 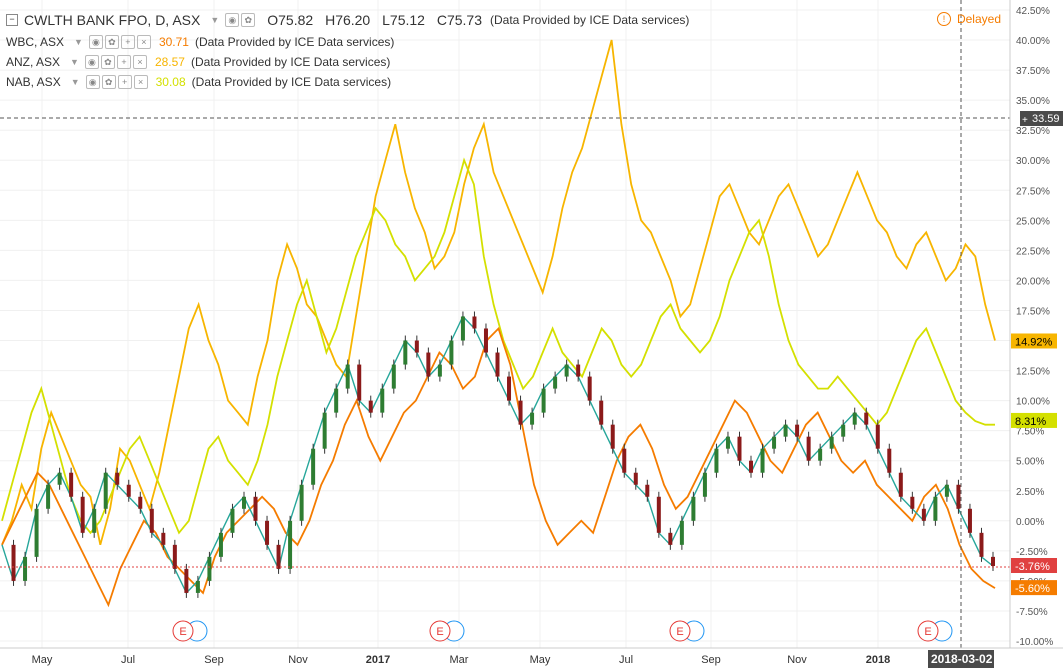 What do you see at coordinates (33, 62) in the screenshot?
I see `compare-symbol: ANZ, ASX` at bounding box center [33, 62].